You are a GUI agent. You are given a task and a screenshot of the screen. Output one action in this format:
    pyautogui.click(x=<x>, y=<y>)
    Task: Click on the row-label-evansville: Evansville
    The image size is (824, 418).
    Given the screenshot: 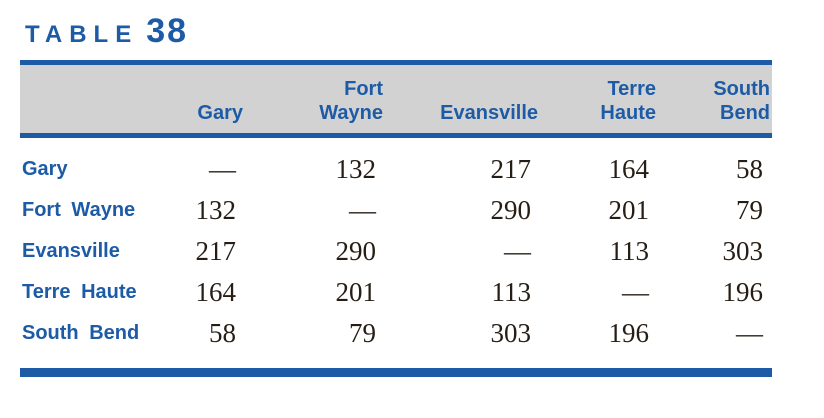 What is the action you would take?
    pyautogui.click(x=71, y=251)
    